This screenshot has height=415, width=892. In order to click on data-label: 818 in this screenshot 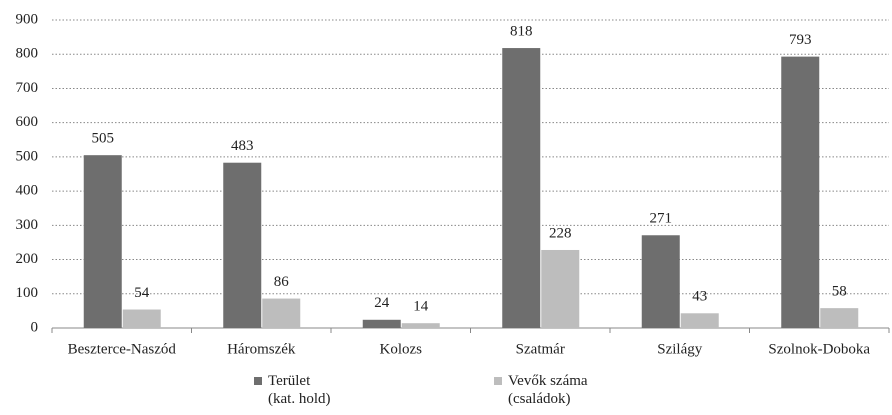, I will do `click(521, 31)`.